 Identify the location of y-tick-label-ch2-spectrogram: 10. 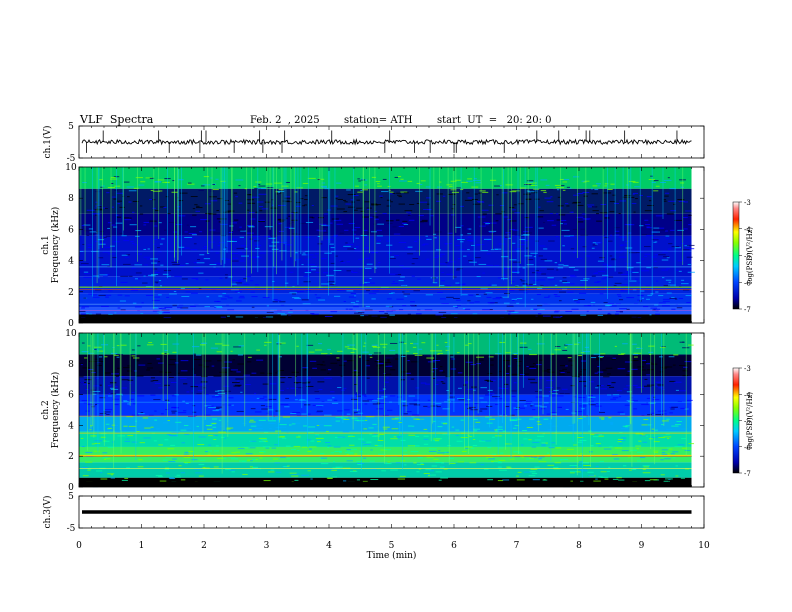
(71, 334).